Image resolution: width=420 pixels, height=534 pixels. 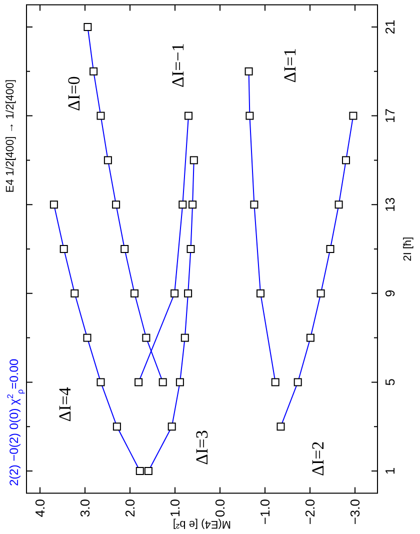 What do you see at coordinates (74, 93) in the screenshot?
I see `text: ΔI=0` at bounding box center [74, 93].